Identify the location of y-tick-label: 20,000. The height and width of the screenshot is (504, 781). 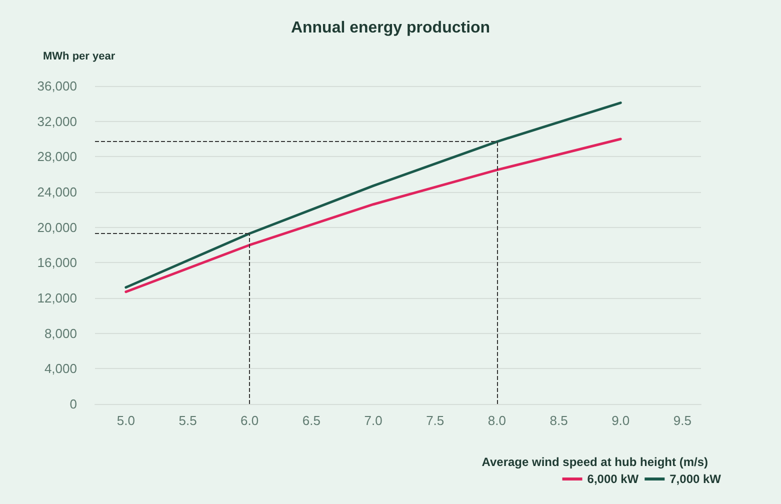
(57, 227).